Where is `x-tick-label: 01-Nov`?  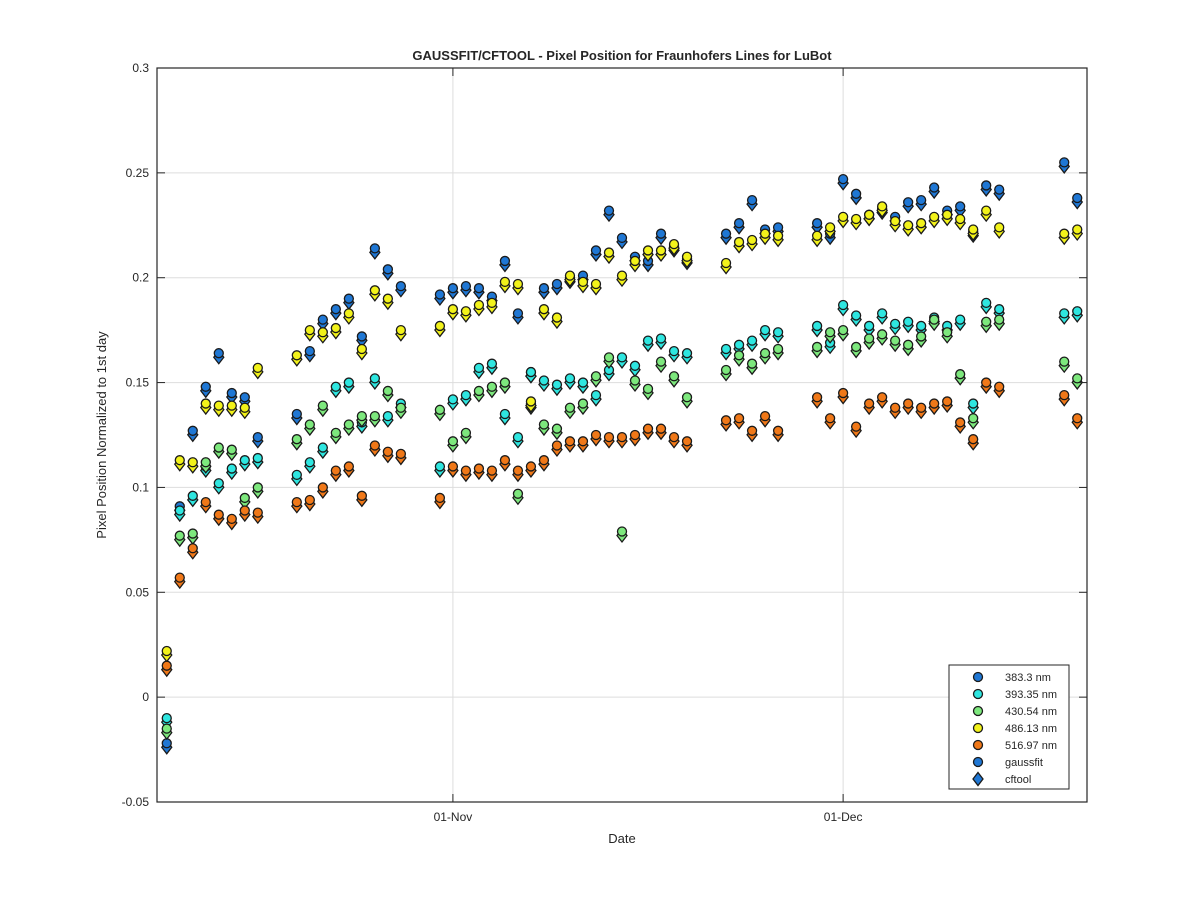 x-tick-label: 01-Nov is located at coordinates (453, 817).